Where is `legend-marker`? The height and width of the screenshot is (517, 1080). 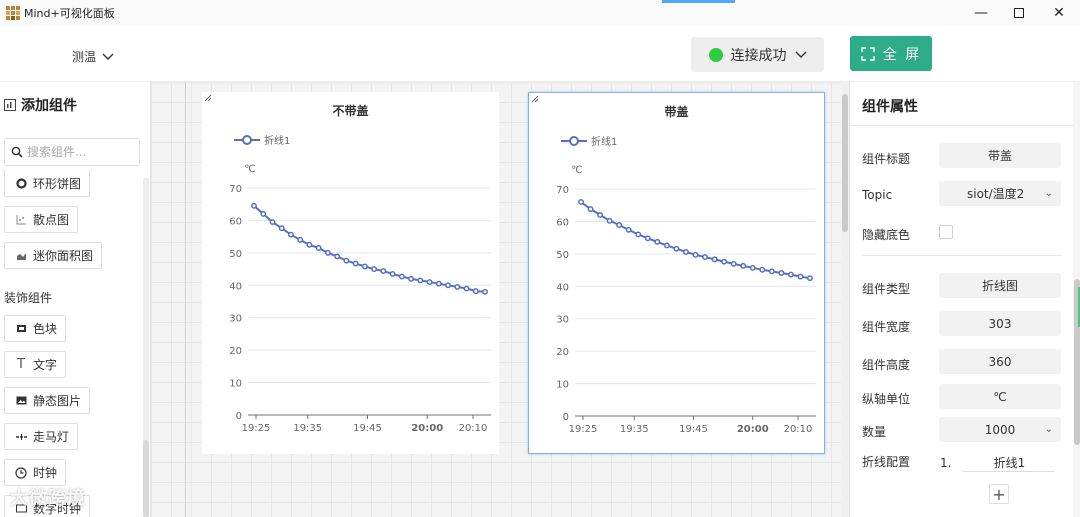 legend-marker is located at coordinates (574, 141).